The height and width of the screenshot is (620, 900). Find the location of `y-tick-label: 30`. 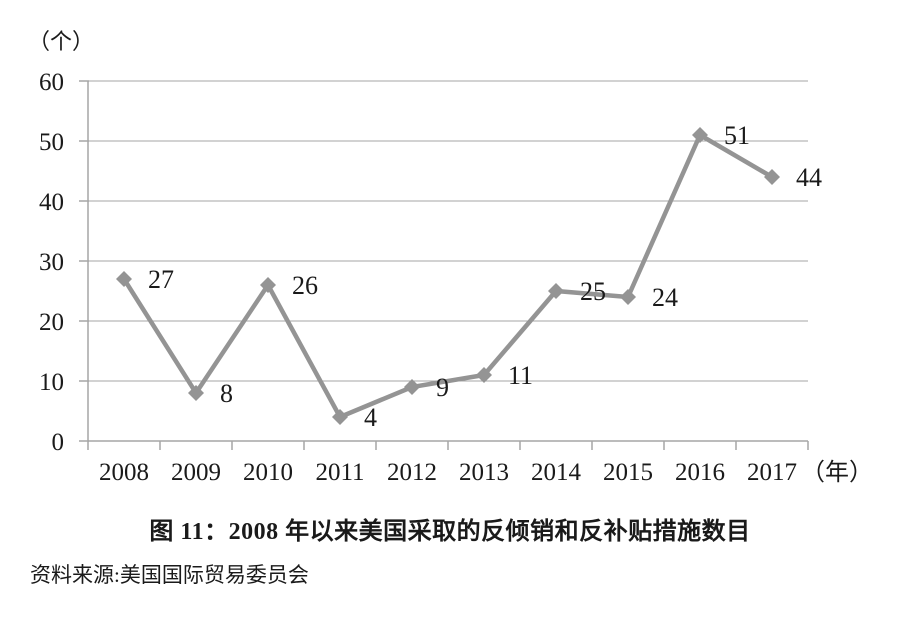

y-tick-label: 30 is located at coordinates (51, 262).